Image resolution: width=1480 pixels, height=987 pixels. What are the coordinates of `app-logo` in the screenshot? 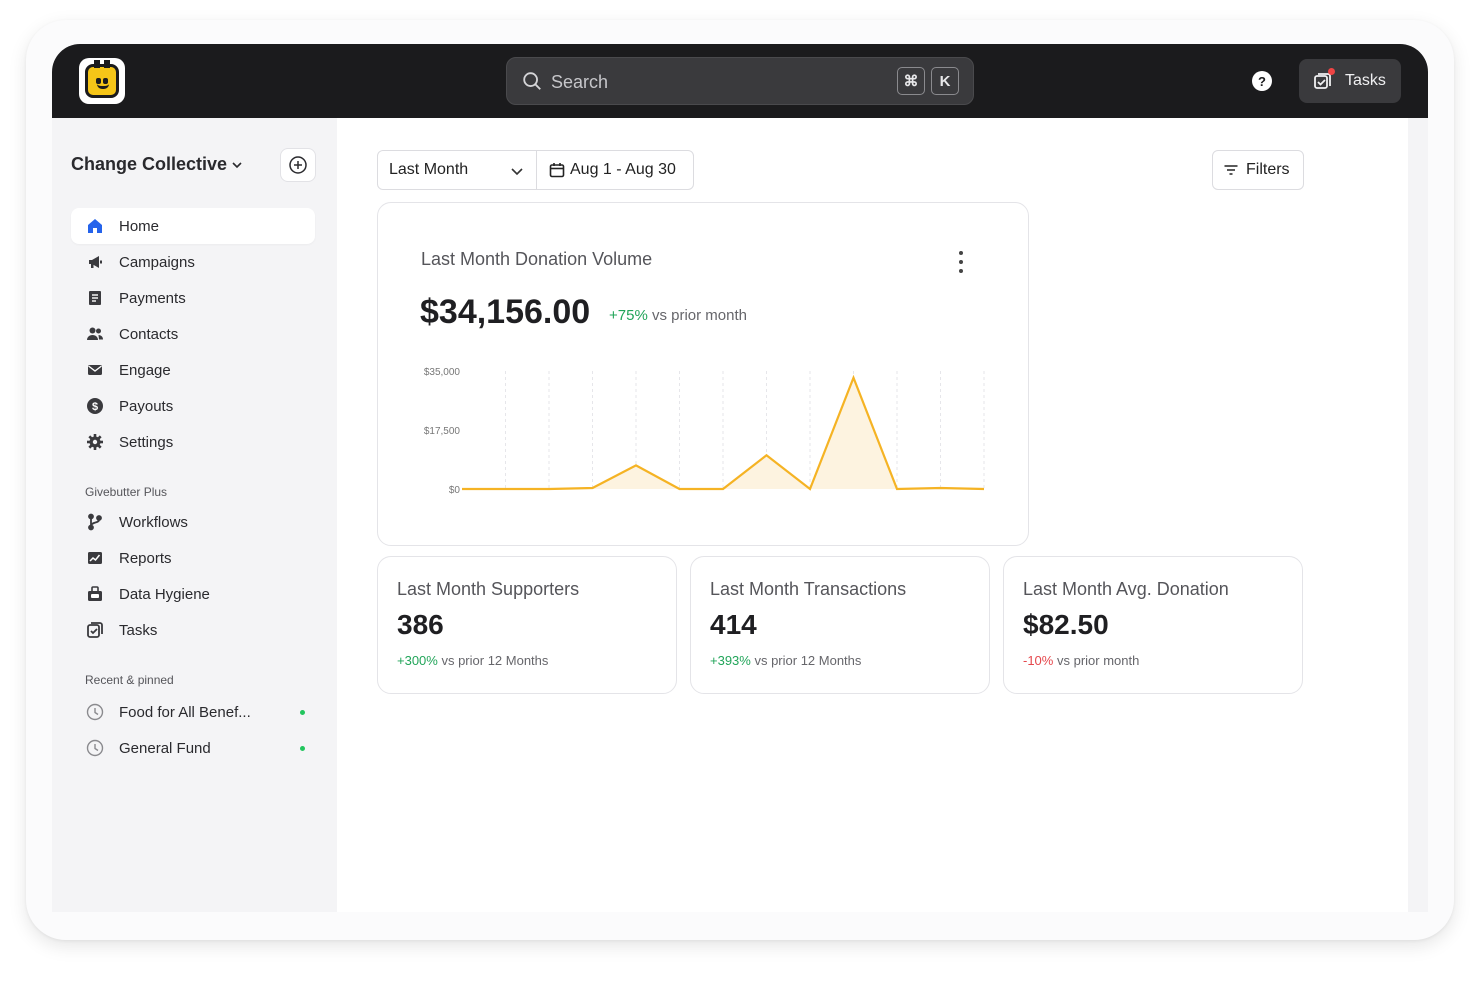 It's located at (102, 81).